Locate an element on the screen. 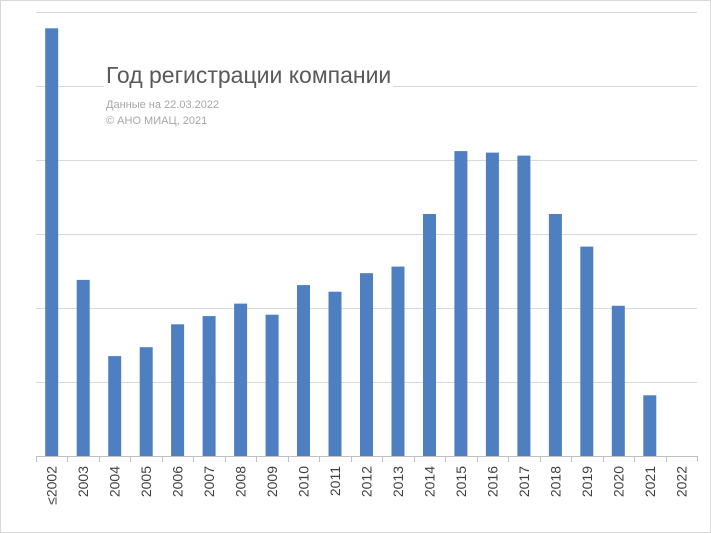 The width and height of the screenshot is (711, 533). x-tick-label: ≤2002 is located at coordinates (52, 485).